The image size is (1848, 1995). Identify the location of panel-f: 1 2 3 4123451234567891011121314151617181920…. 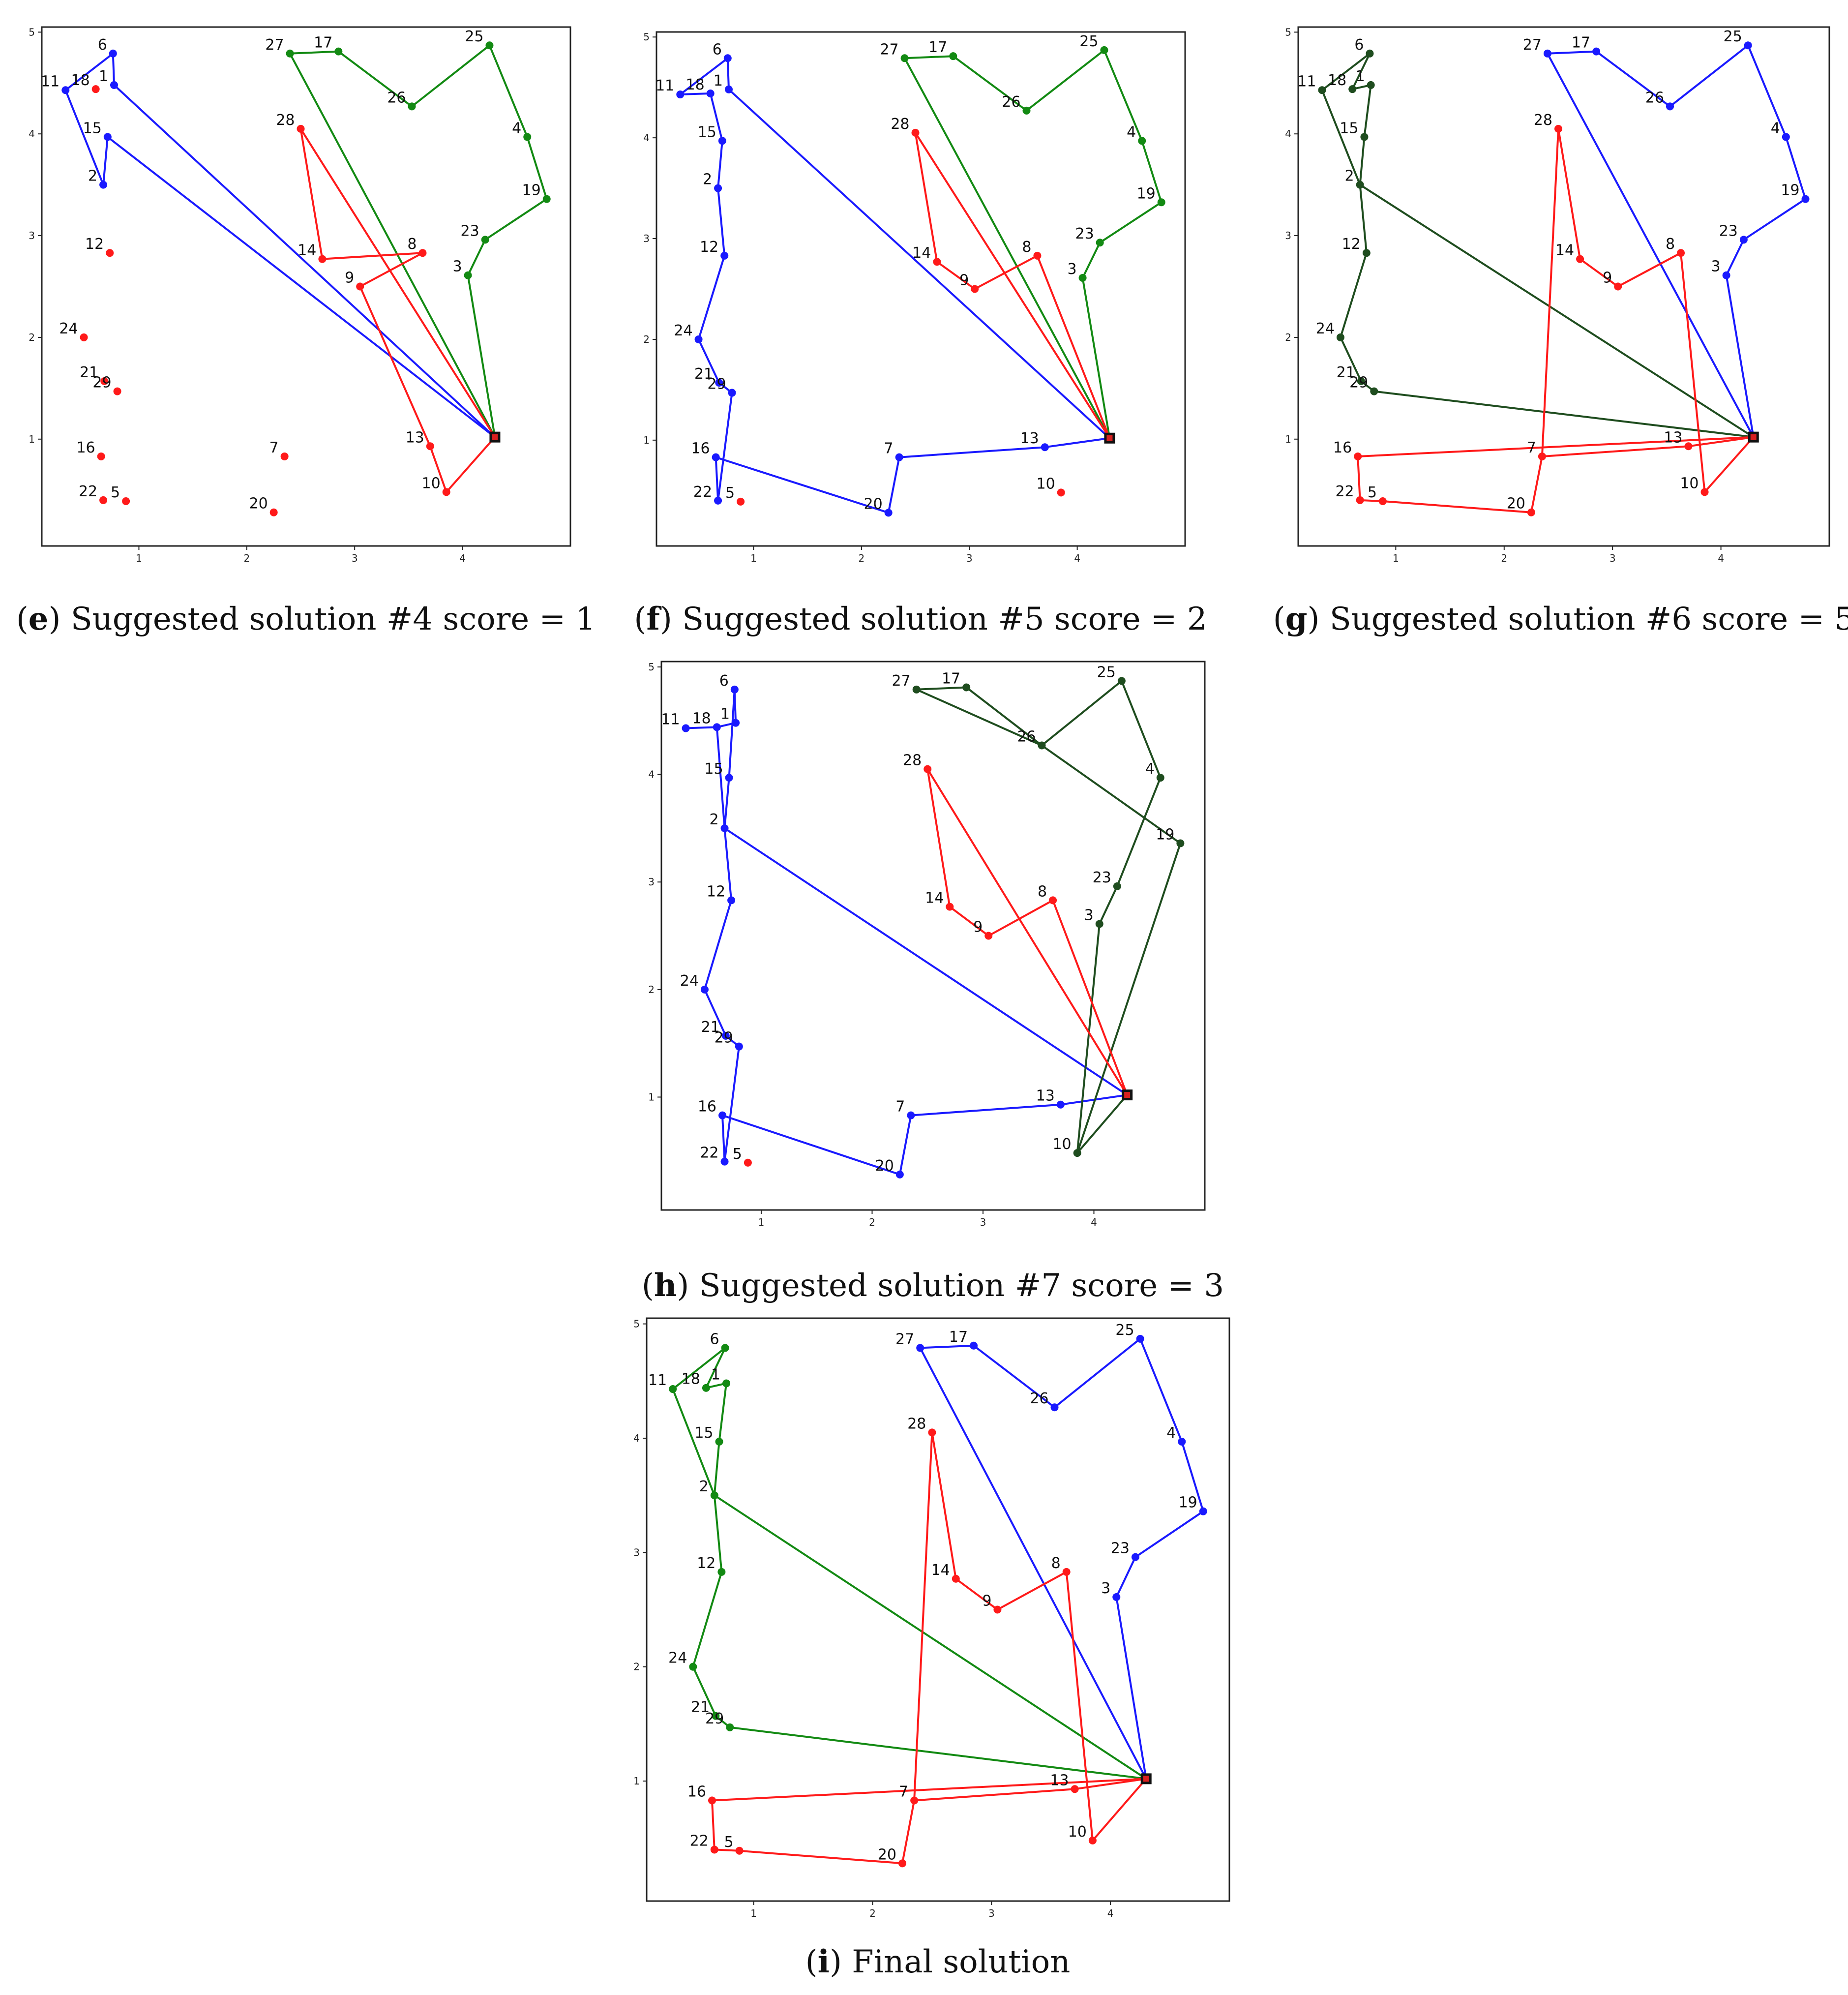
(920, 334).